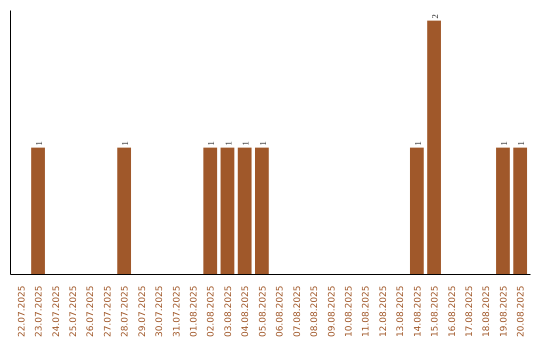  What do you see at coordinates (418, 312) in the screenshot?
I see `x-tick-label: 14.08.2025` at bounding box center [418, 312].